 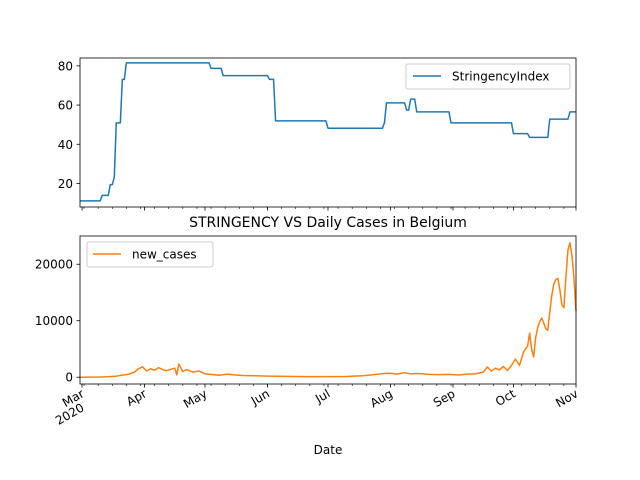 I want to click on y-tick-label: 80, so click(x=65, y=66).